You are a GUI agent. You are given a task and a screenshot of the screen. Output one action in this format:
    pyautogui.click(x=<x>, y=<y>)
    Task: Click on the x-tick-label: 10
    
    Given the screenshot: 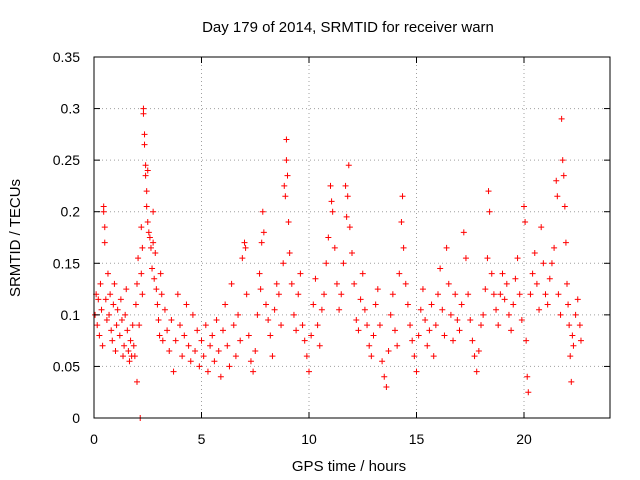 What is the action you would take?
    pyautogui.click(x=309, y=439)
    